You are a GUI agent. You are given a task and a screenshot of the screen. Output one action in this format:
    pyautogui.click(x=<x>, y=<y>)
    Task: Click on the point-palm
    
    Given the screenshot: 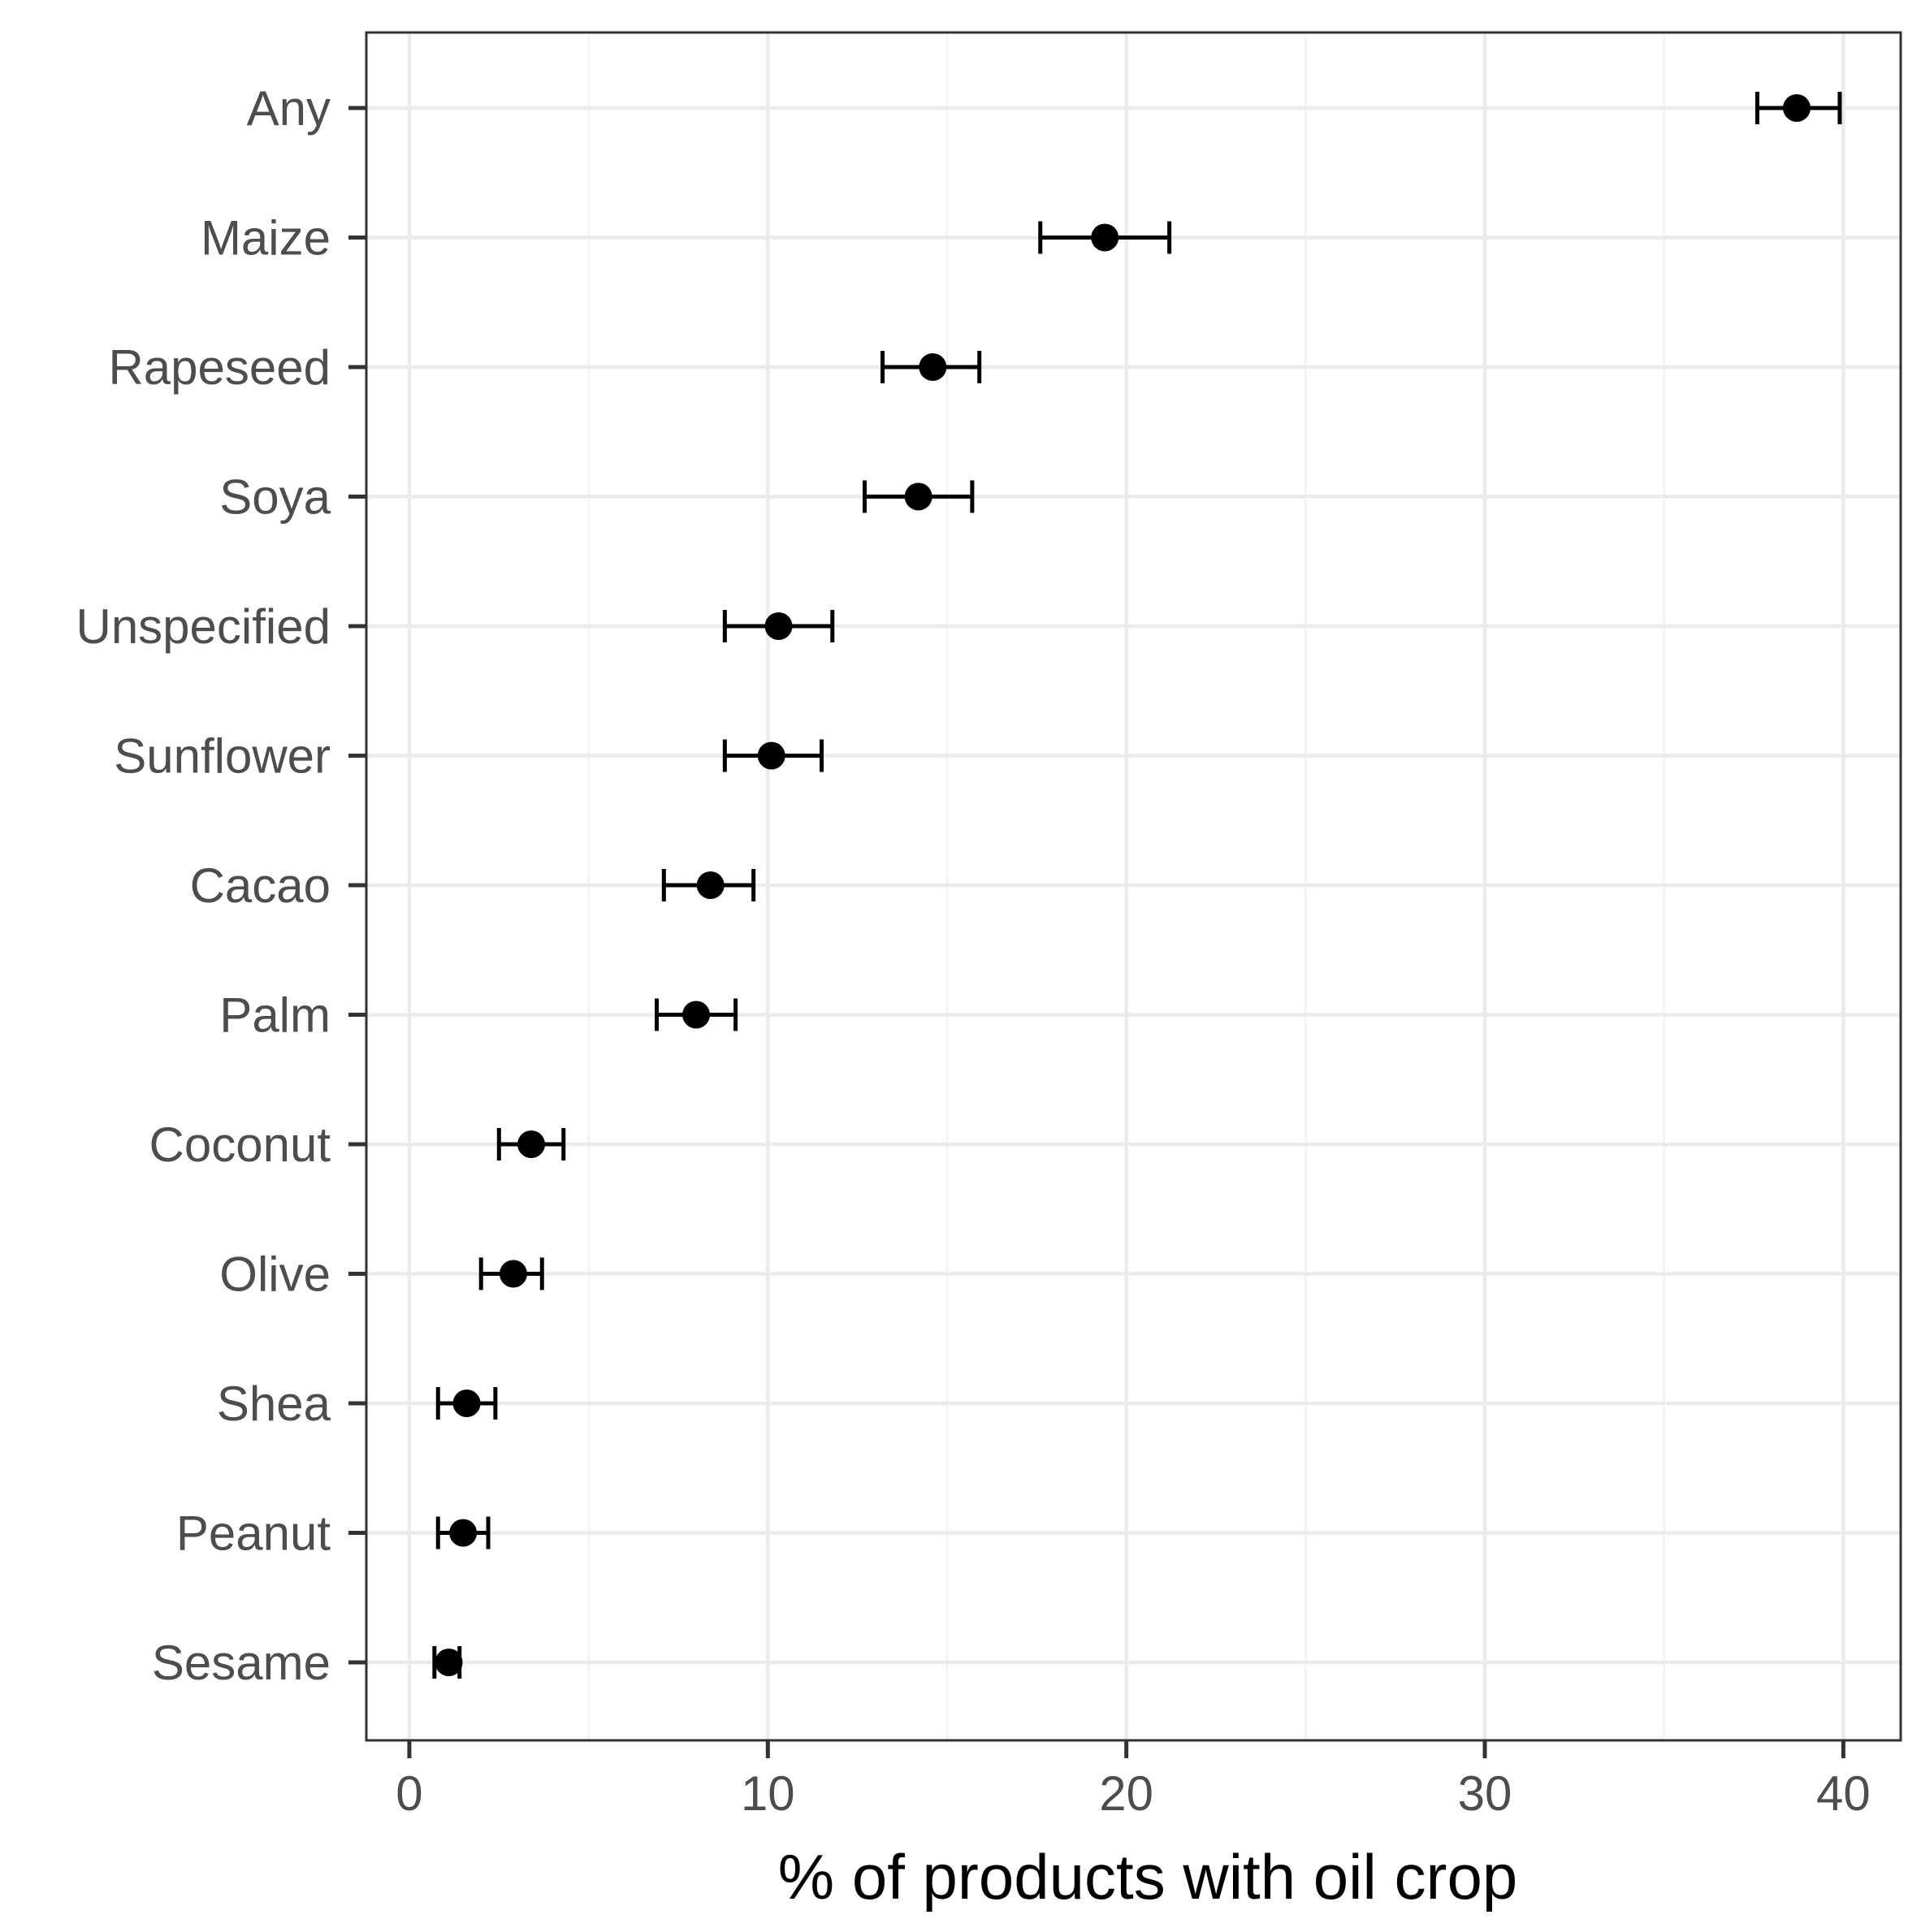 What is the action you would take?
    pyautogui.click(x=696, y=1015)
    